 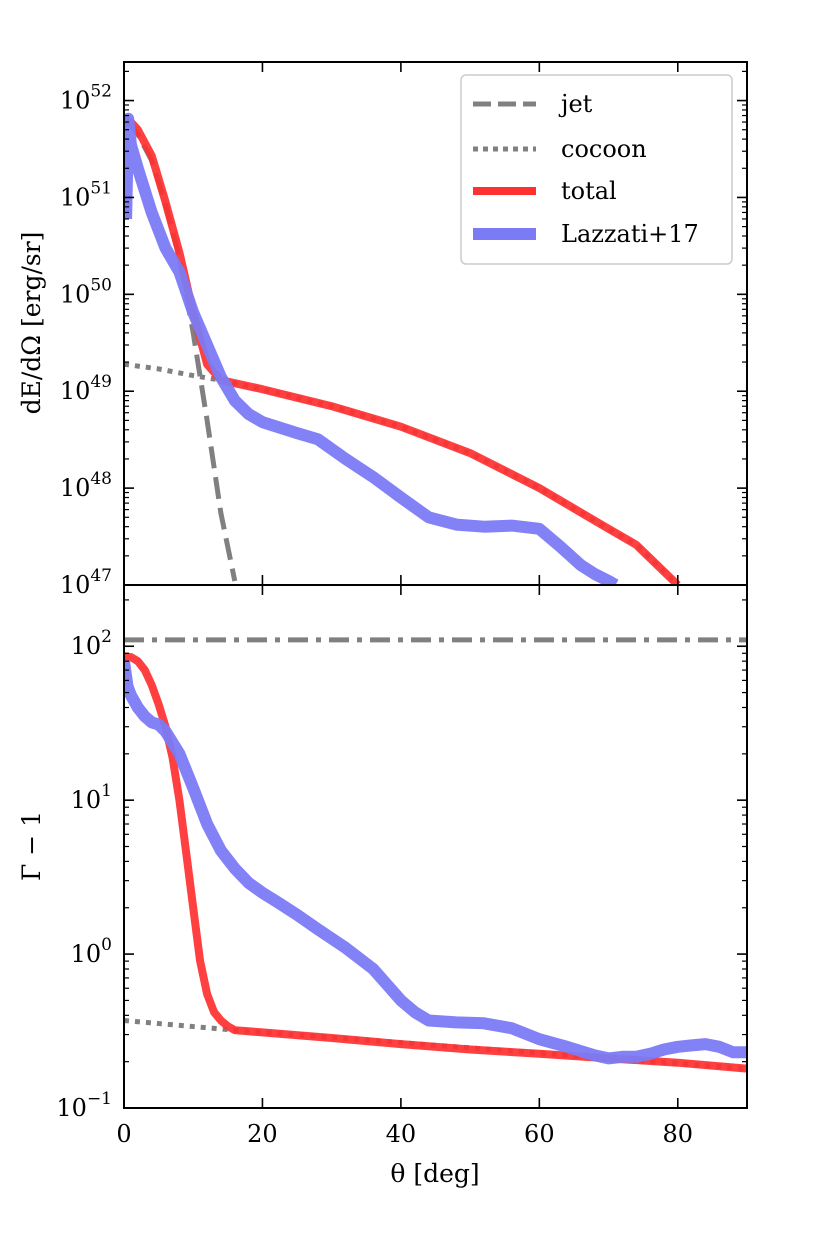 I want to click on bottom-xtick-label: 40, so click(x=401, y=1134).